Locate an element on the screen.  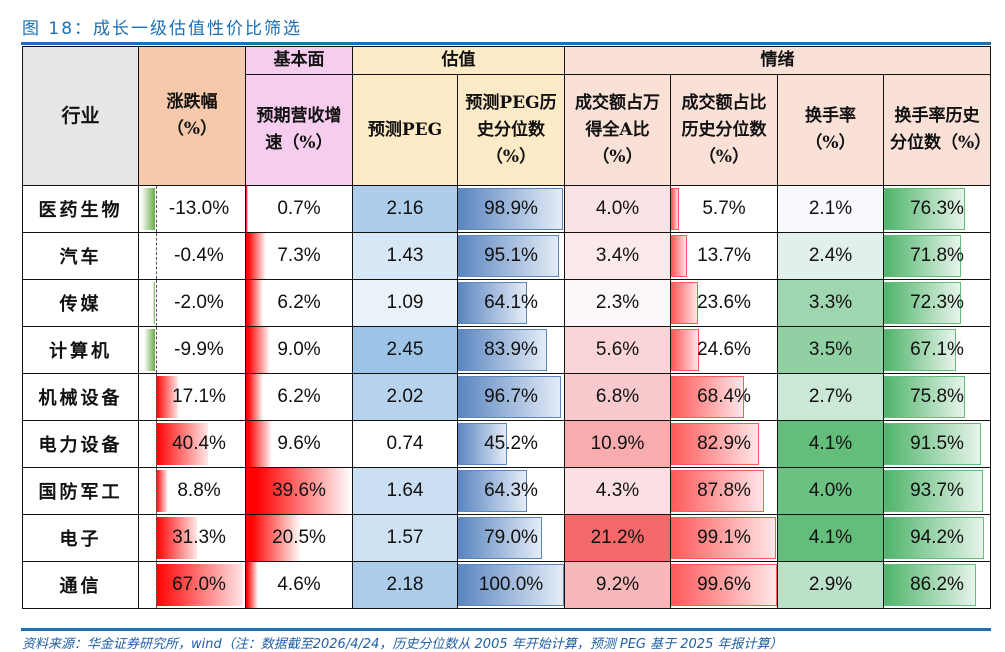
turnover-rate-percentile-cell: 86.2% is located at coordinates (937, 585).